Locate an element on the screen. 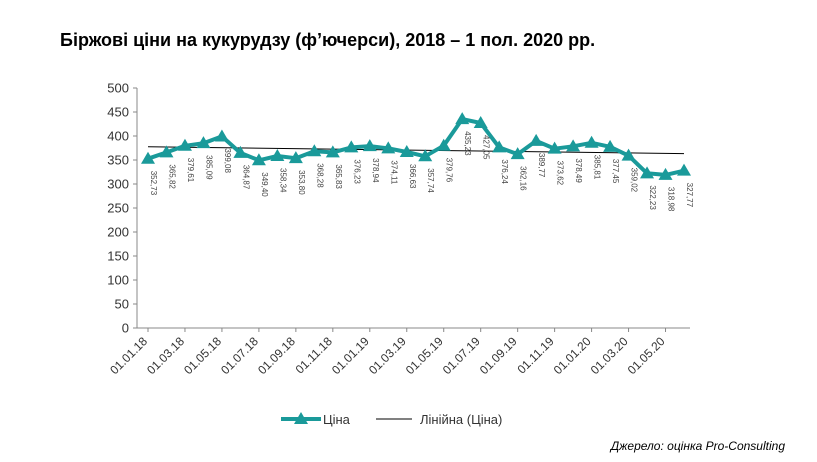 This screenshot has width=817, height=462. x-tick-label: 01.01.19 is located at coordinates (350, 355).